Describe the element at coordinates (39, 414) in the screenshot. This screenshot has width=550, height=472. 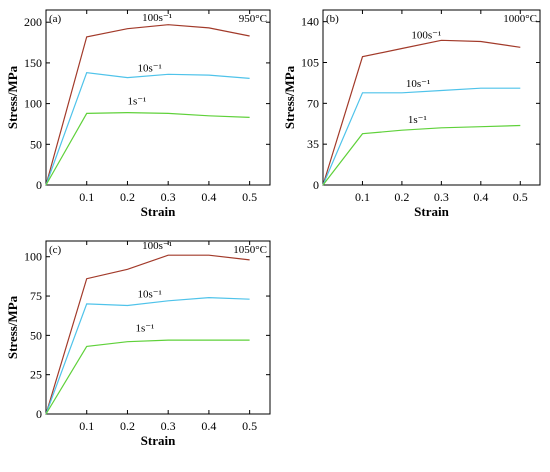
I see `panel-3-y-tick-label: 0` at that location.